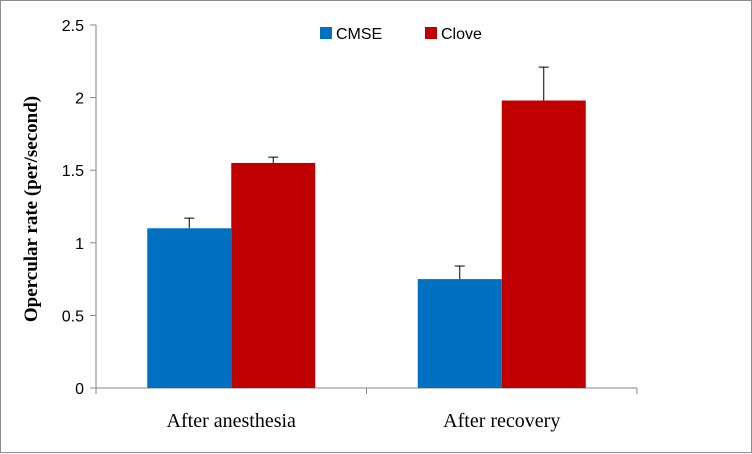 The width and height of the screenshot is (752, 454). Describe the element at coordinates (73, 208) in the screenshot. I see `y-tick-labels: 0 0.5 1 1.5 2 2.5` at that location.